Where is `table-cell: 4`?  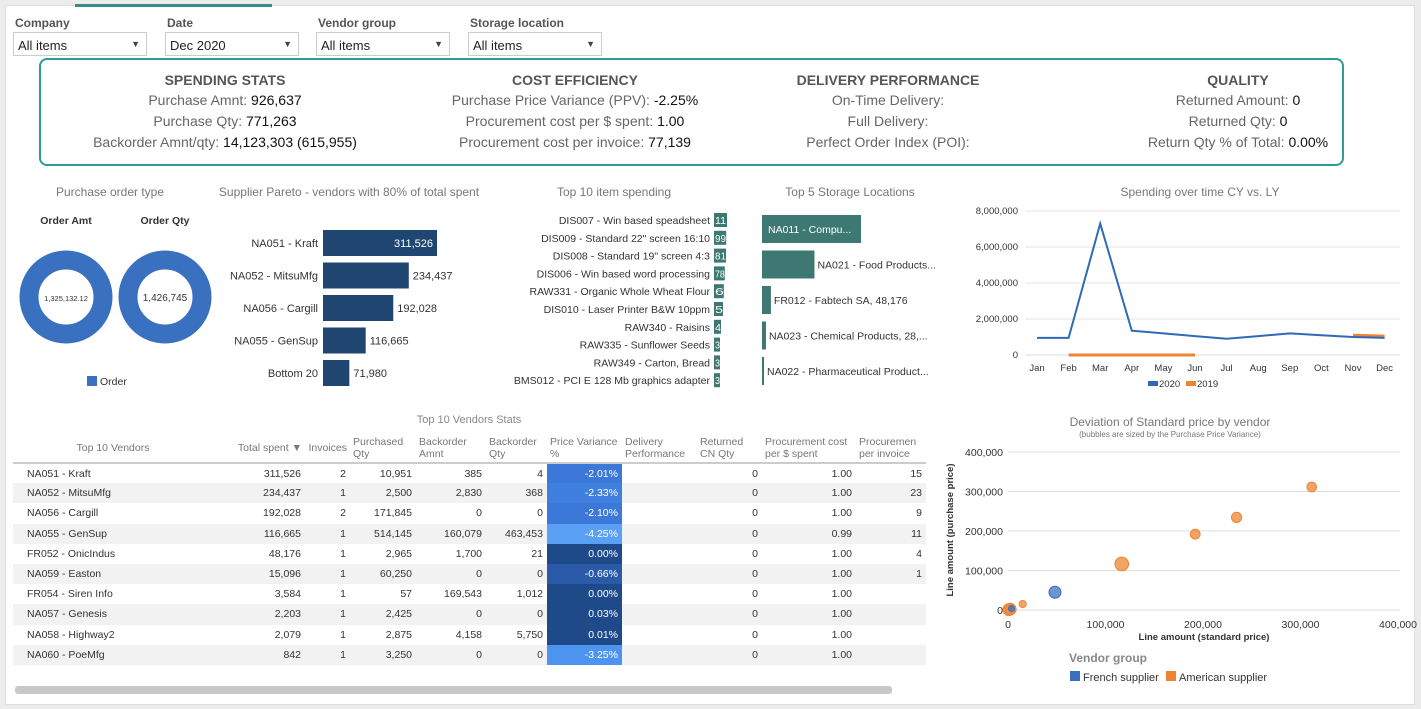 table-cell: 4 is located at coordinates (919, 553).